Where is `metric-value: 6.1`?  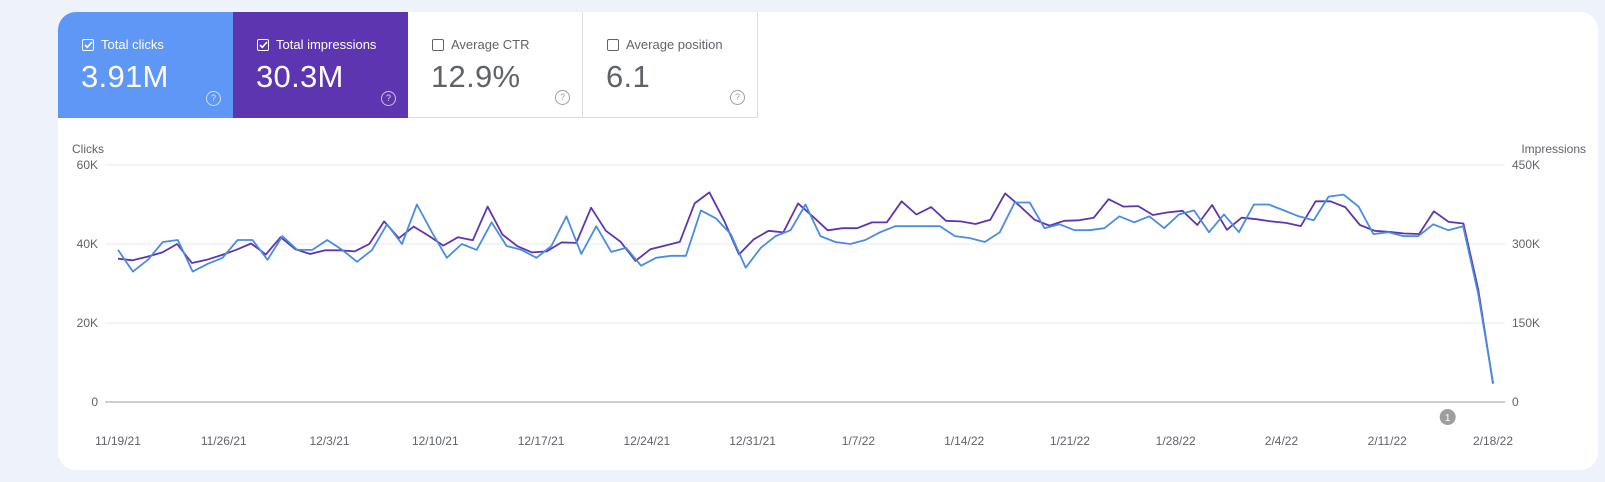 metric-value: 6.1 is located at coordinates (628, 76).